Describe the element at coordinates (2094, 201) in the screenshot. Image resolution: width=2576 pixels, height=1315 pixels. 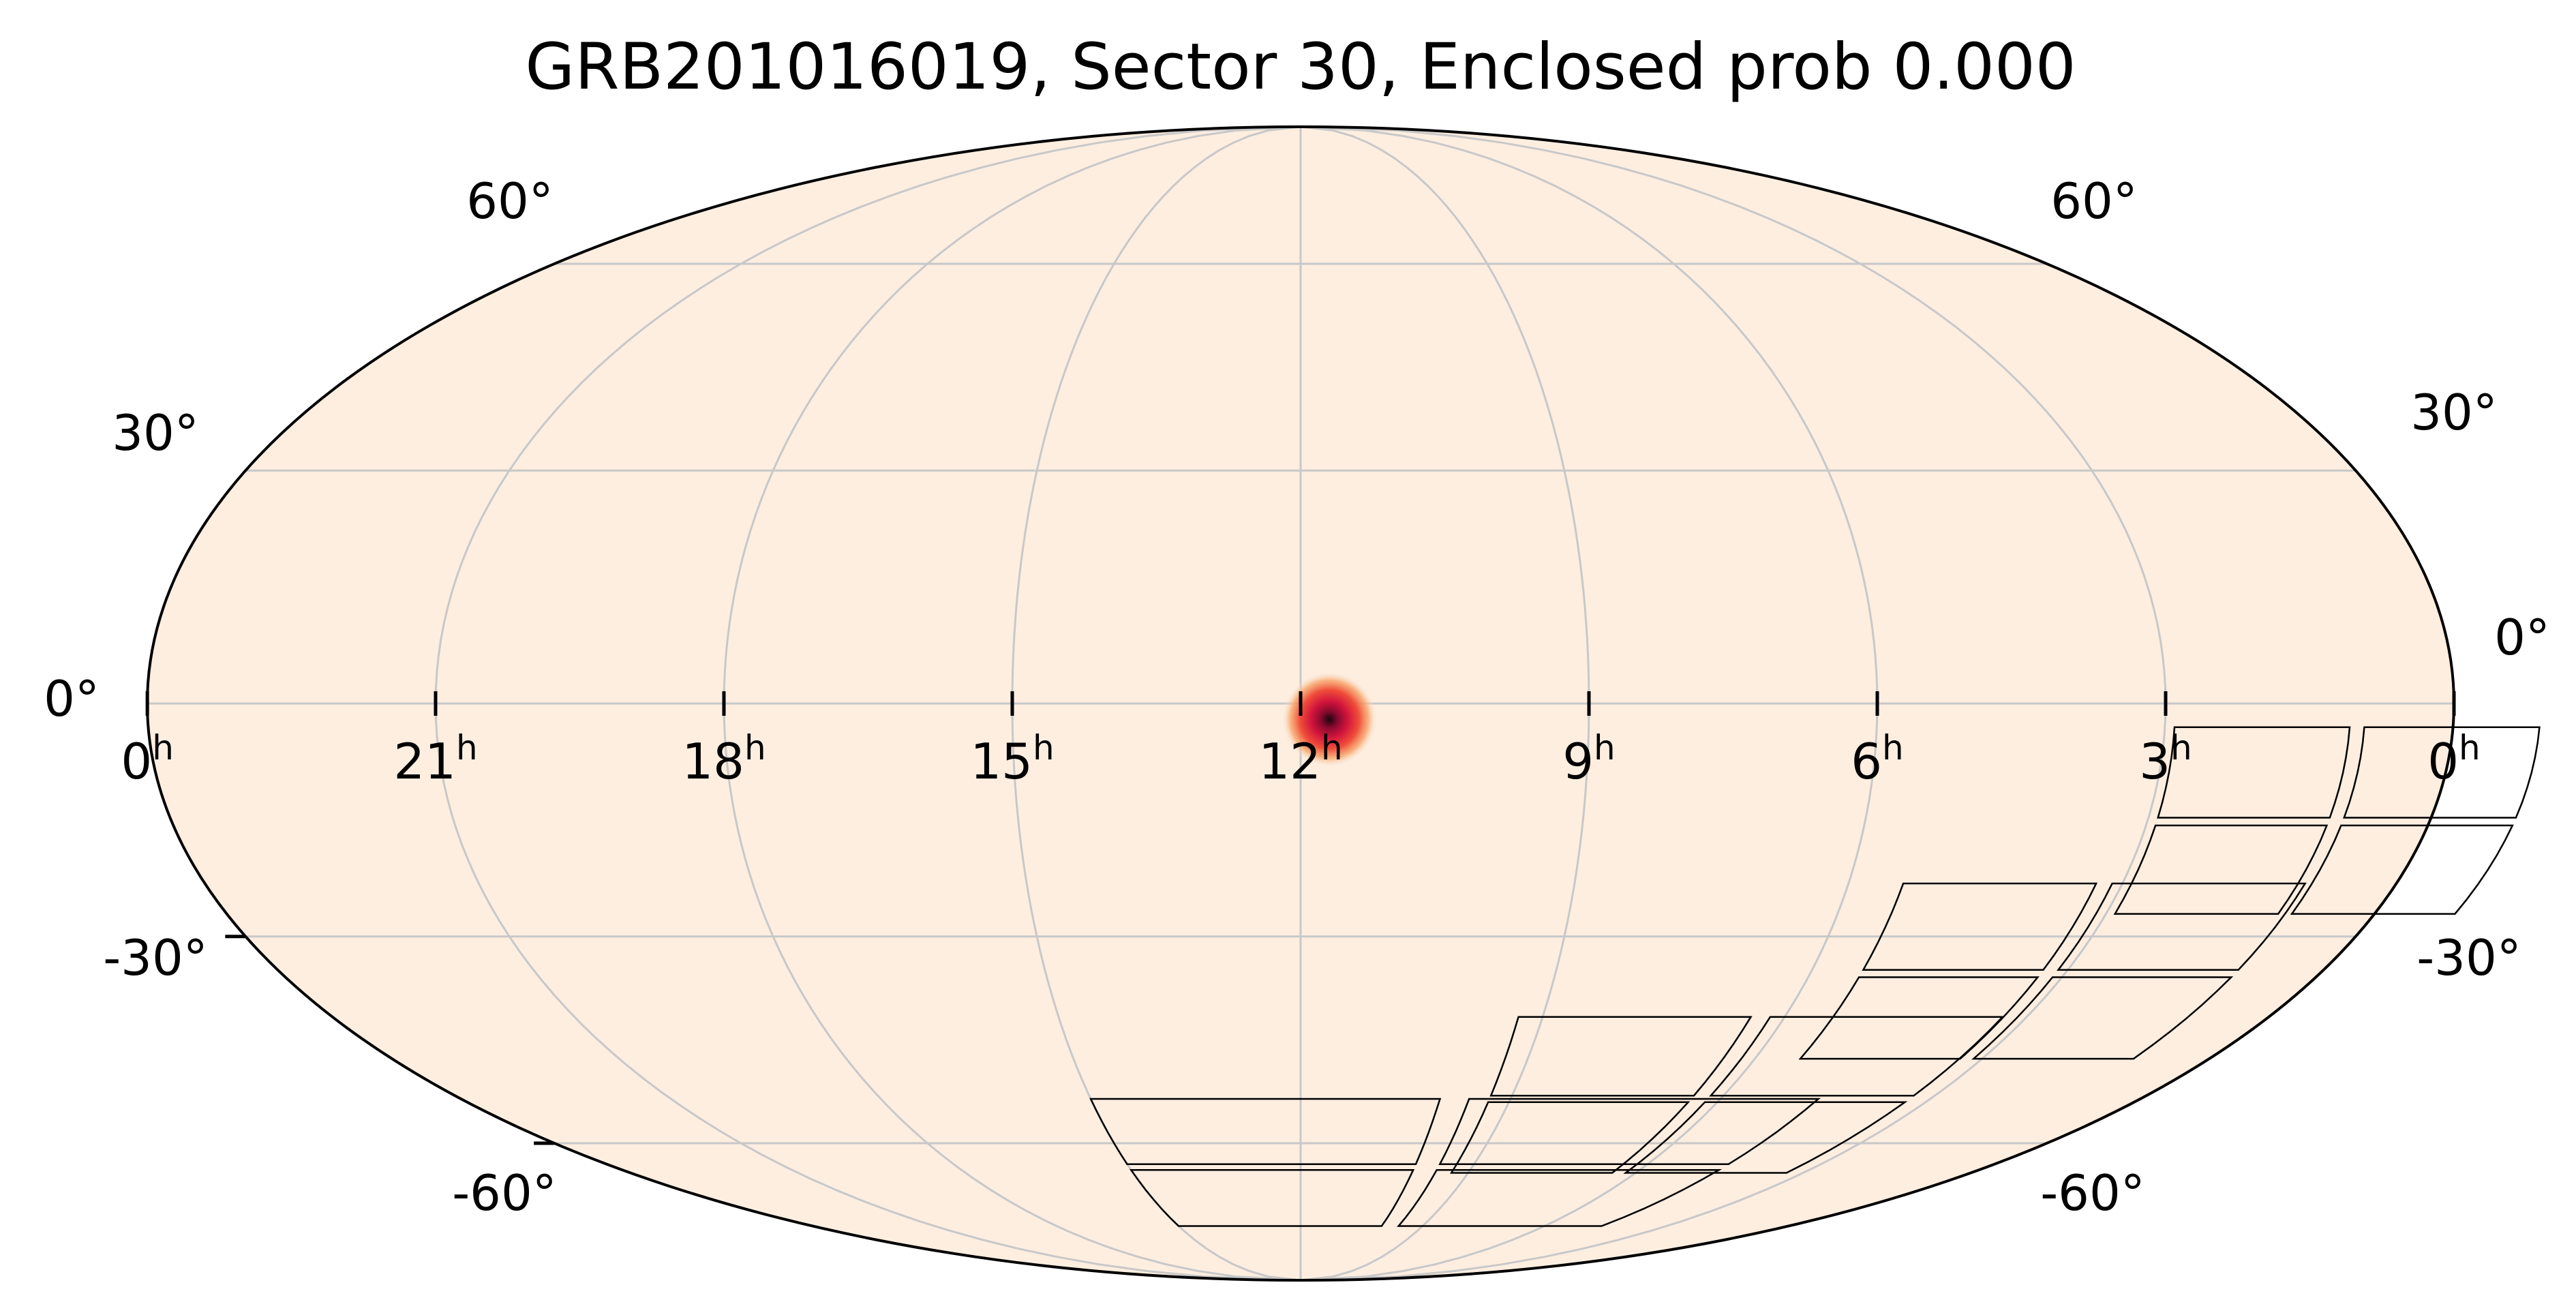
I see `dec-label-right: 60°` at that location.